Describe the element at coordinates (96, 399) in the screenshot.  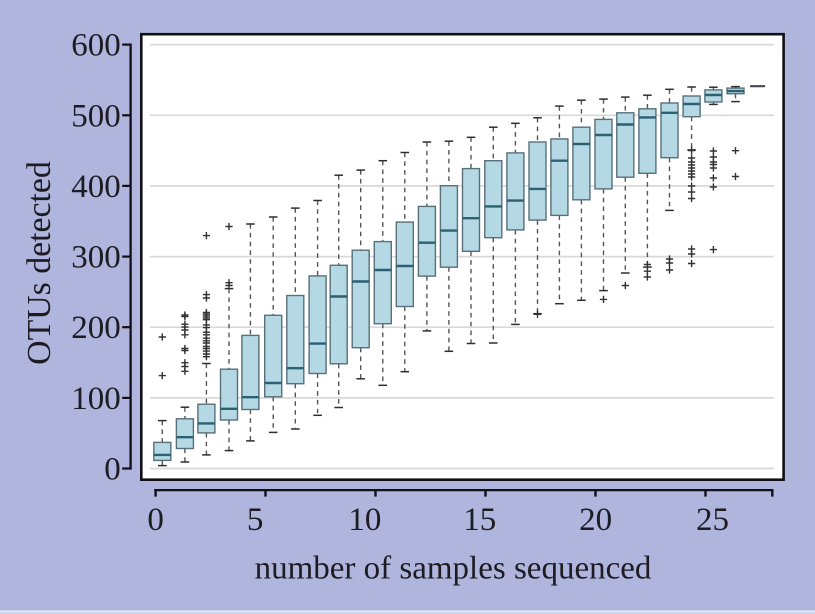
I see `svg-text: 100` at that location.